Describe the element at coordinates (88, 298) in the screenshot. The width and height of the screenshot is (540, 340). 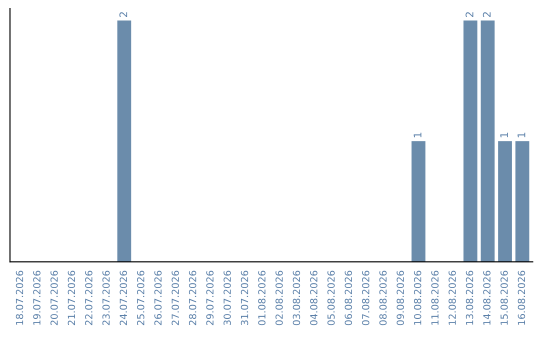
I see `x-tick-label: 22.07.2026` at that location.